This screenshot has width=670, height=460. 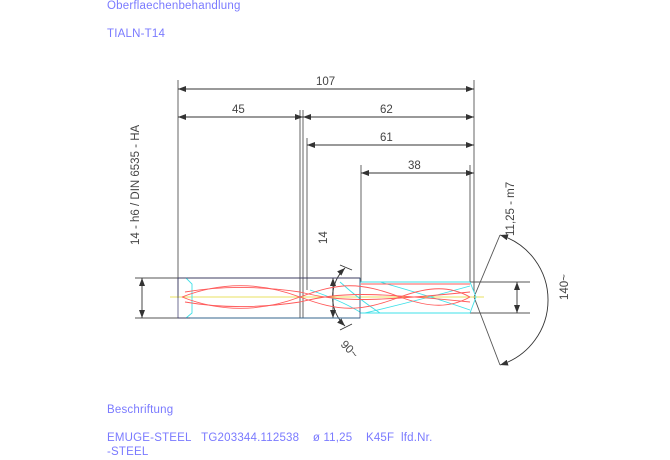 What do you see at coordinates (565, 287) in the screenshot?
I see `angle-label-140: 140~` at bounding box center [565, 287].